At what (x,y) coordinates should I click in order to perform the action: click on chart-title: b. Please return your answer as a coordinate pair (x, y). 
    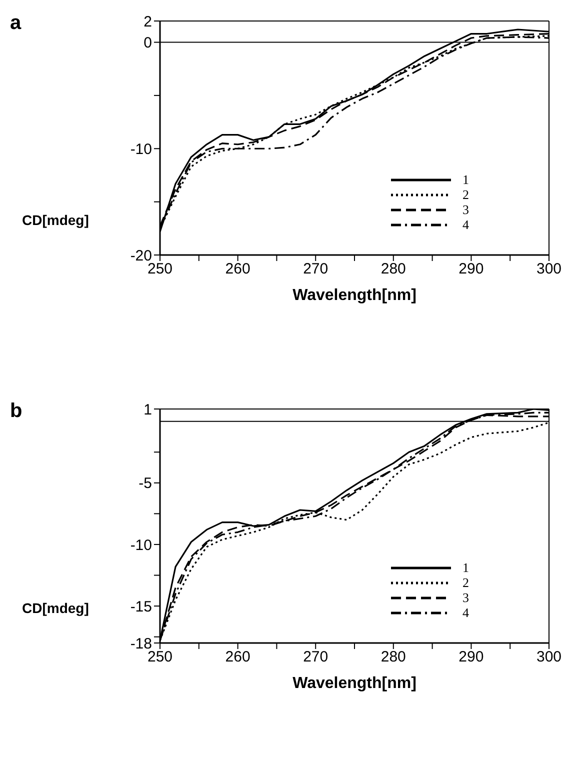
    Looking at the image, I should click on (16, 411).